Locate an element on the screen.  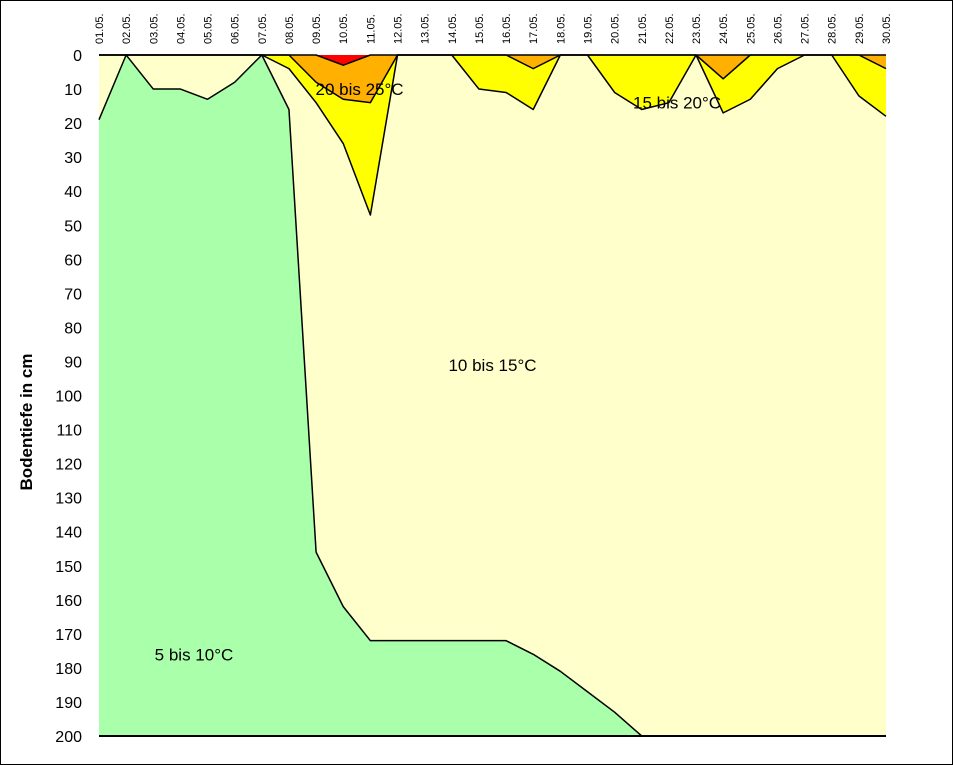
y-tick-label: 180 is located at coordinates (68, 669).